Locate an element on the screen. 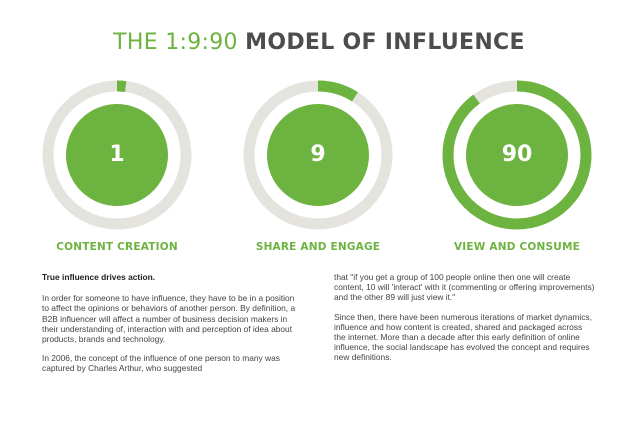  page-title: THE 1:9:90 MODEL OF INFLUENCE is located at coordinates (319, 42).